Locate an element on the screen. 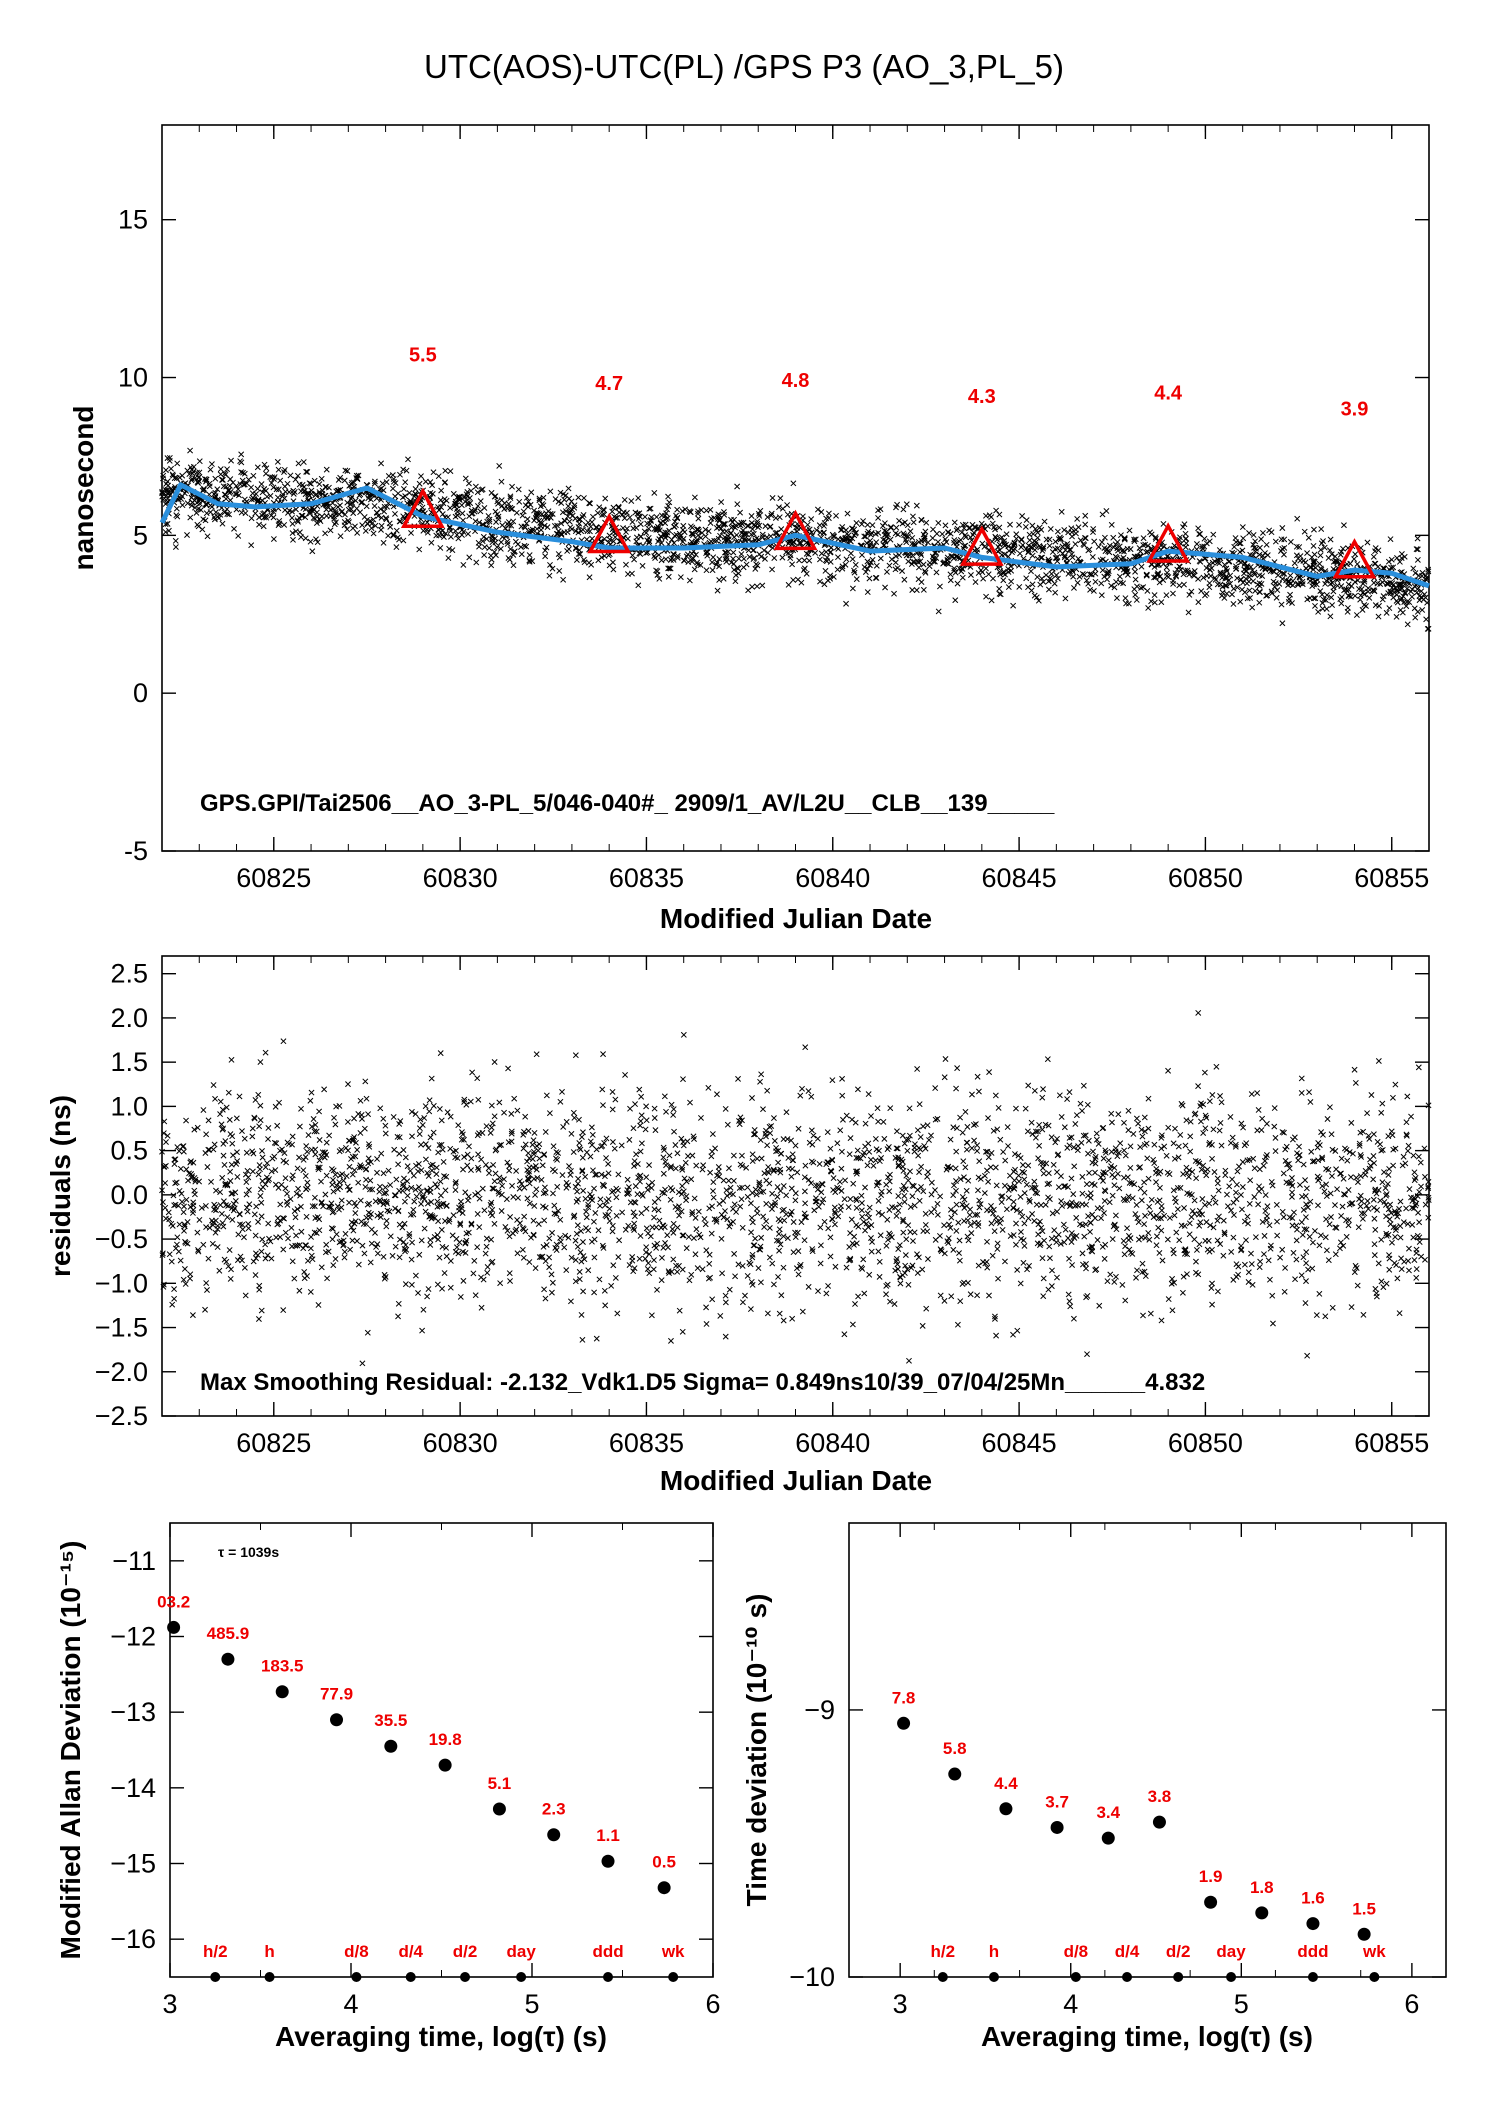 This screenshot has height=2105, width=1488. y-tick-label: −1.0 is located at coordinates (121, 1283).